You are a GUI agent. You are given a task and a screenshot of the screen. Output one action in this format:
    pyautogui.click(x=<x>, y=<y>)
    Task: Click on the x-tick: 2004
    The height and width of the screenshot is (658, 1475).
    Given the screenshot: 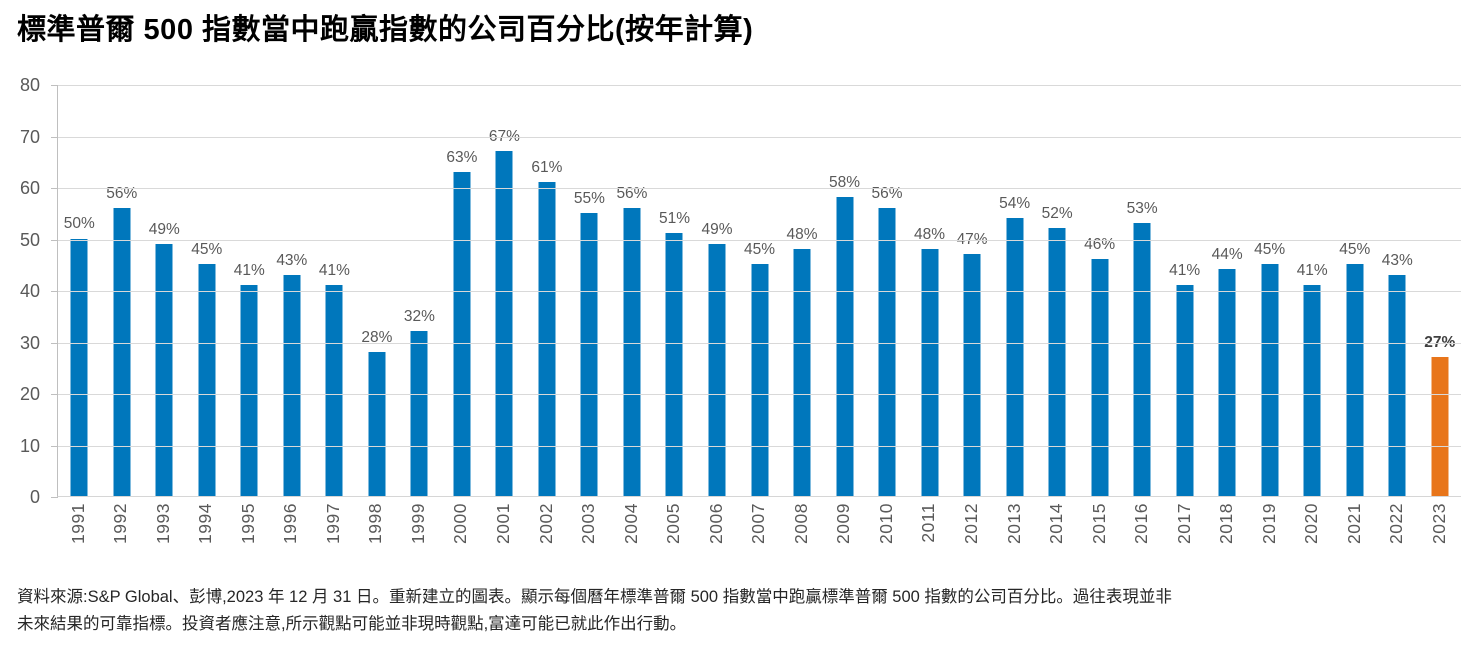 What is the action you would take?
    pyautogui.click(x=631, y=539)
    